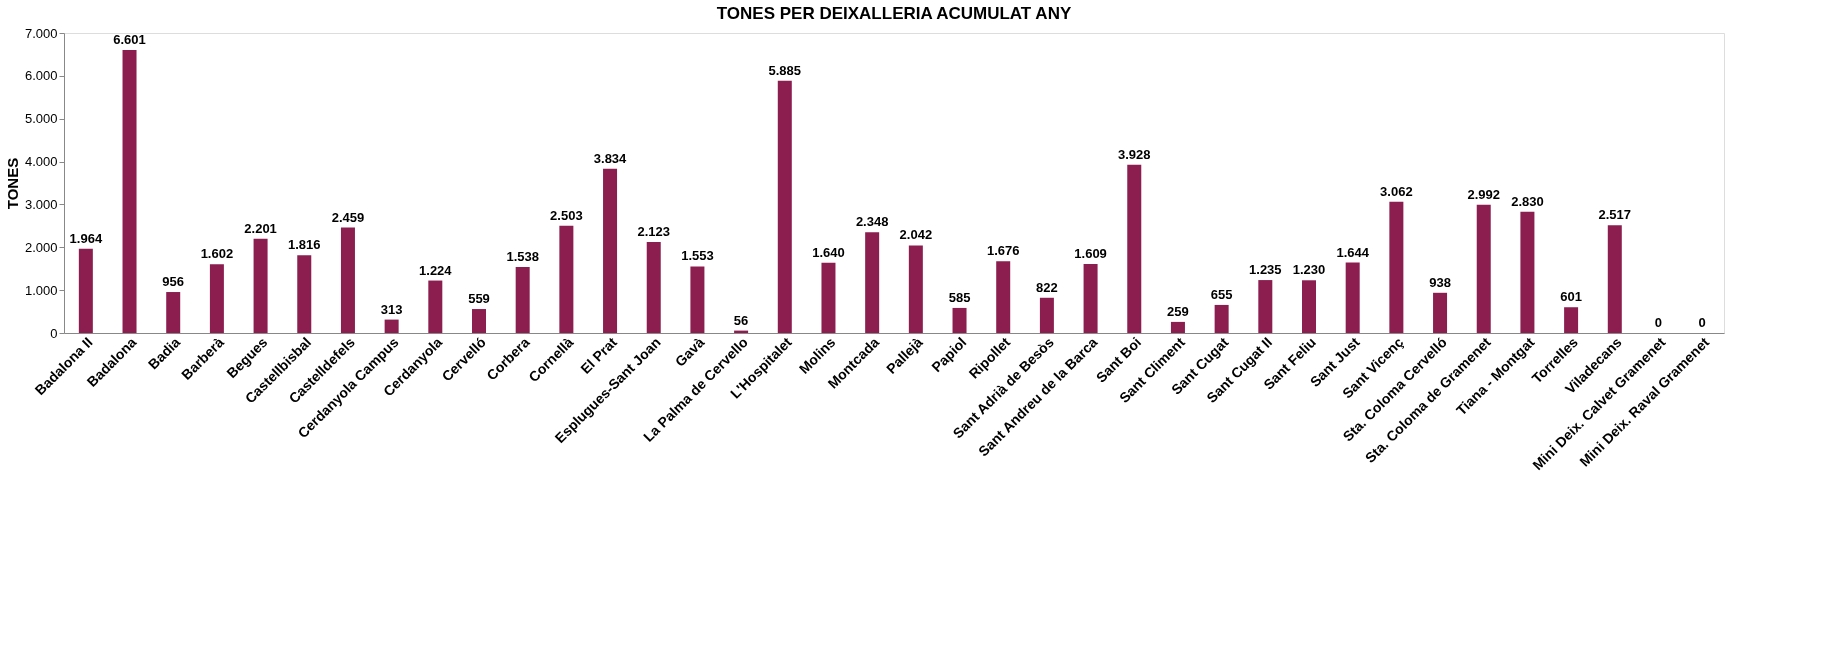  I want to click on data-label: 259, so click(1178, 311).